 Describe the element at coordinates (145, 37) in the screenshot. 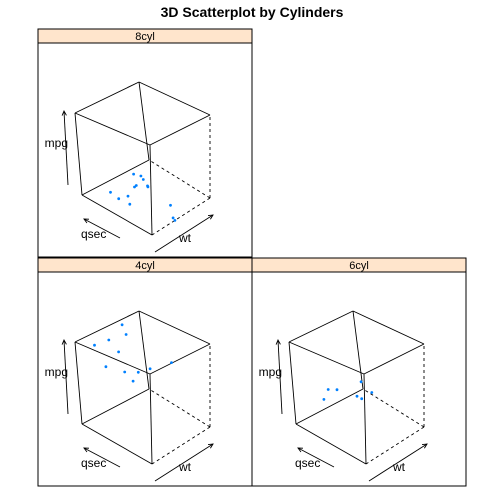

I see `strip-label-8cyl: 8cyl` at that location.